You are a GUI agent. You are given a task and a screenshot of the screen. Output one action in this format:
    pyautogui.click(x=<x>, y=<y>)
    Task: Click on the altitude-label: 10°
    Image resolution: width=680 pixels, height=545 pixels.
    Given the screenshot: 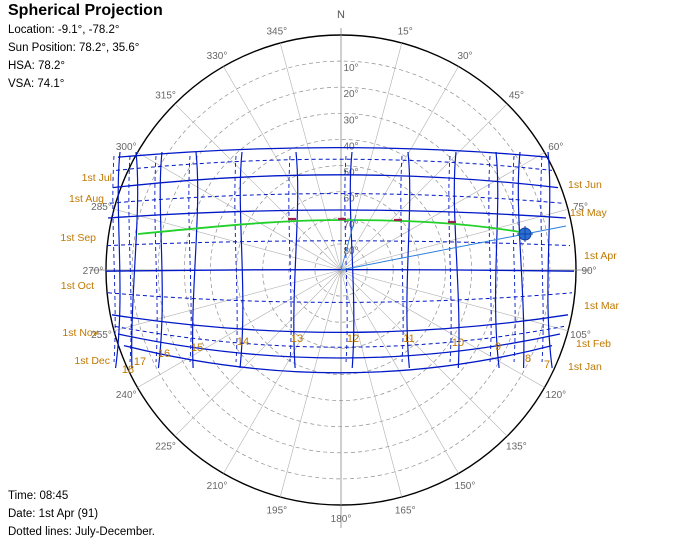 What is the action you would take?
    pyautogui.click(x=350, y=68)
    